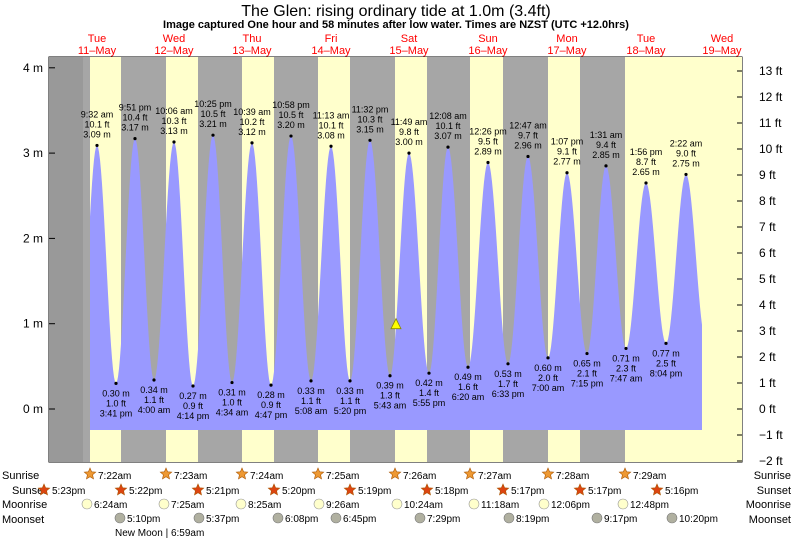 Image resolution: width=793 pixels, height=539 pixels. I want to click on row-label-sunrise-left: Sunrise, so click(20, 476).